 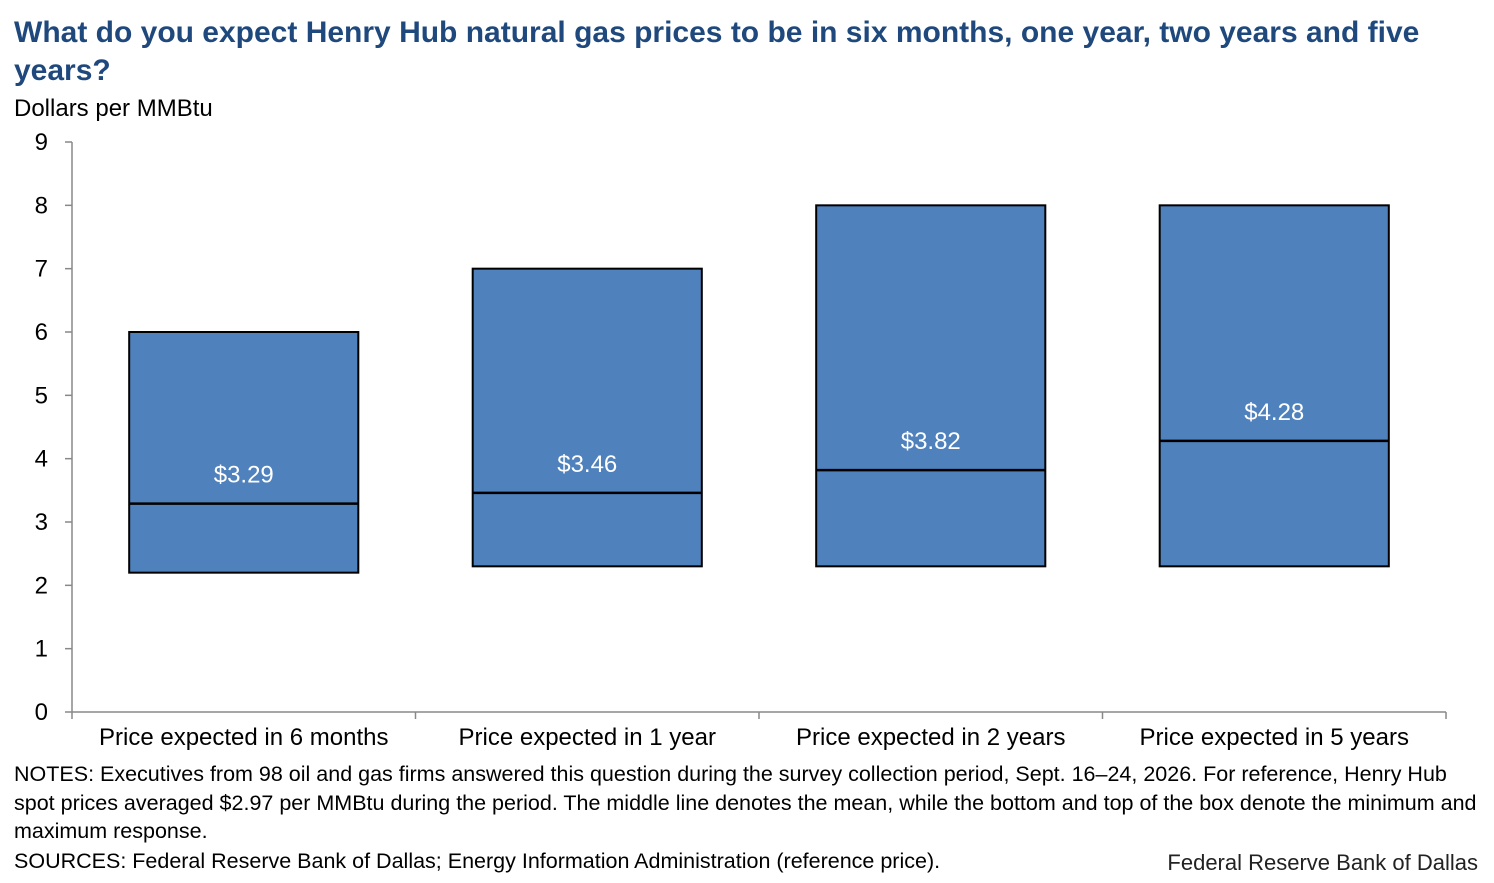 I want to click on box-4: $4.28, so click(x=1274, y=386).